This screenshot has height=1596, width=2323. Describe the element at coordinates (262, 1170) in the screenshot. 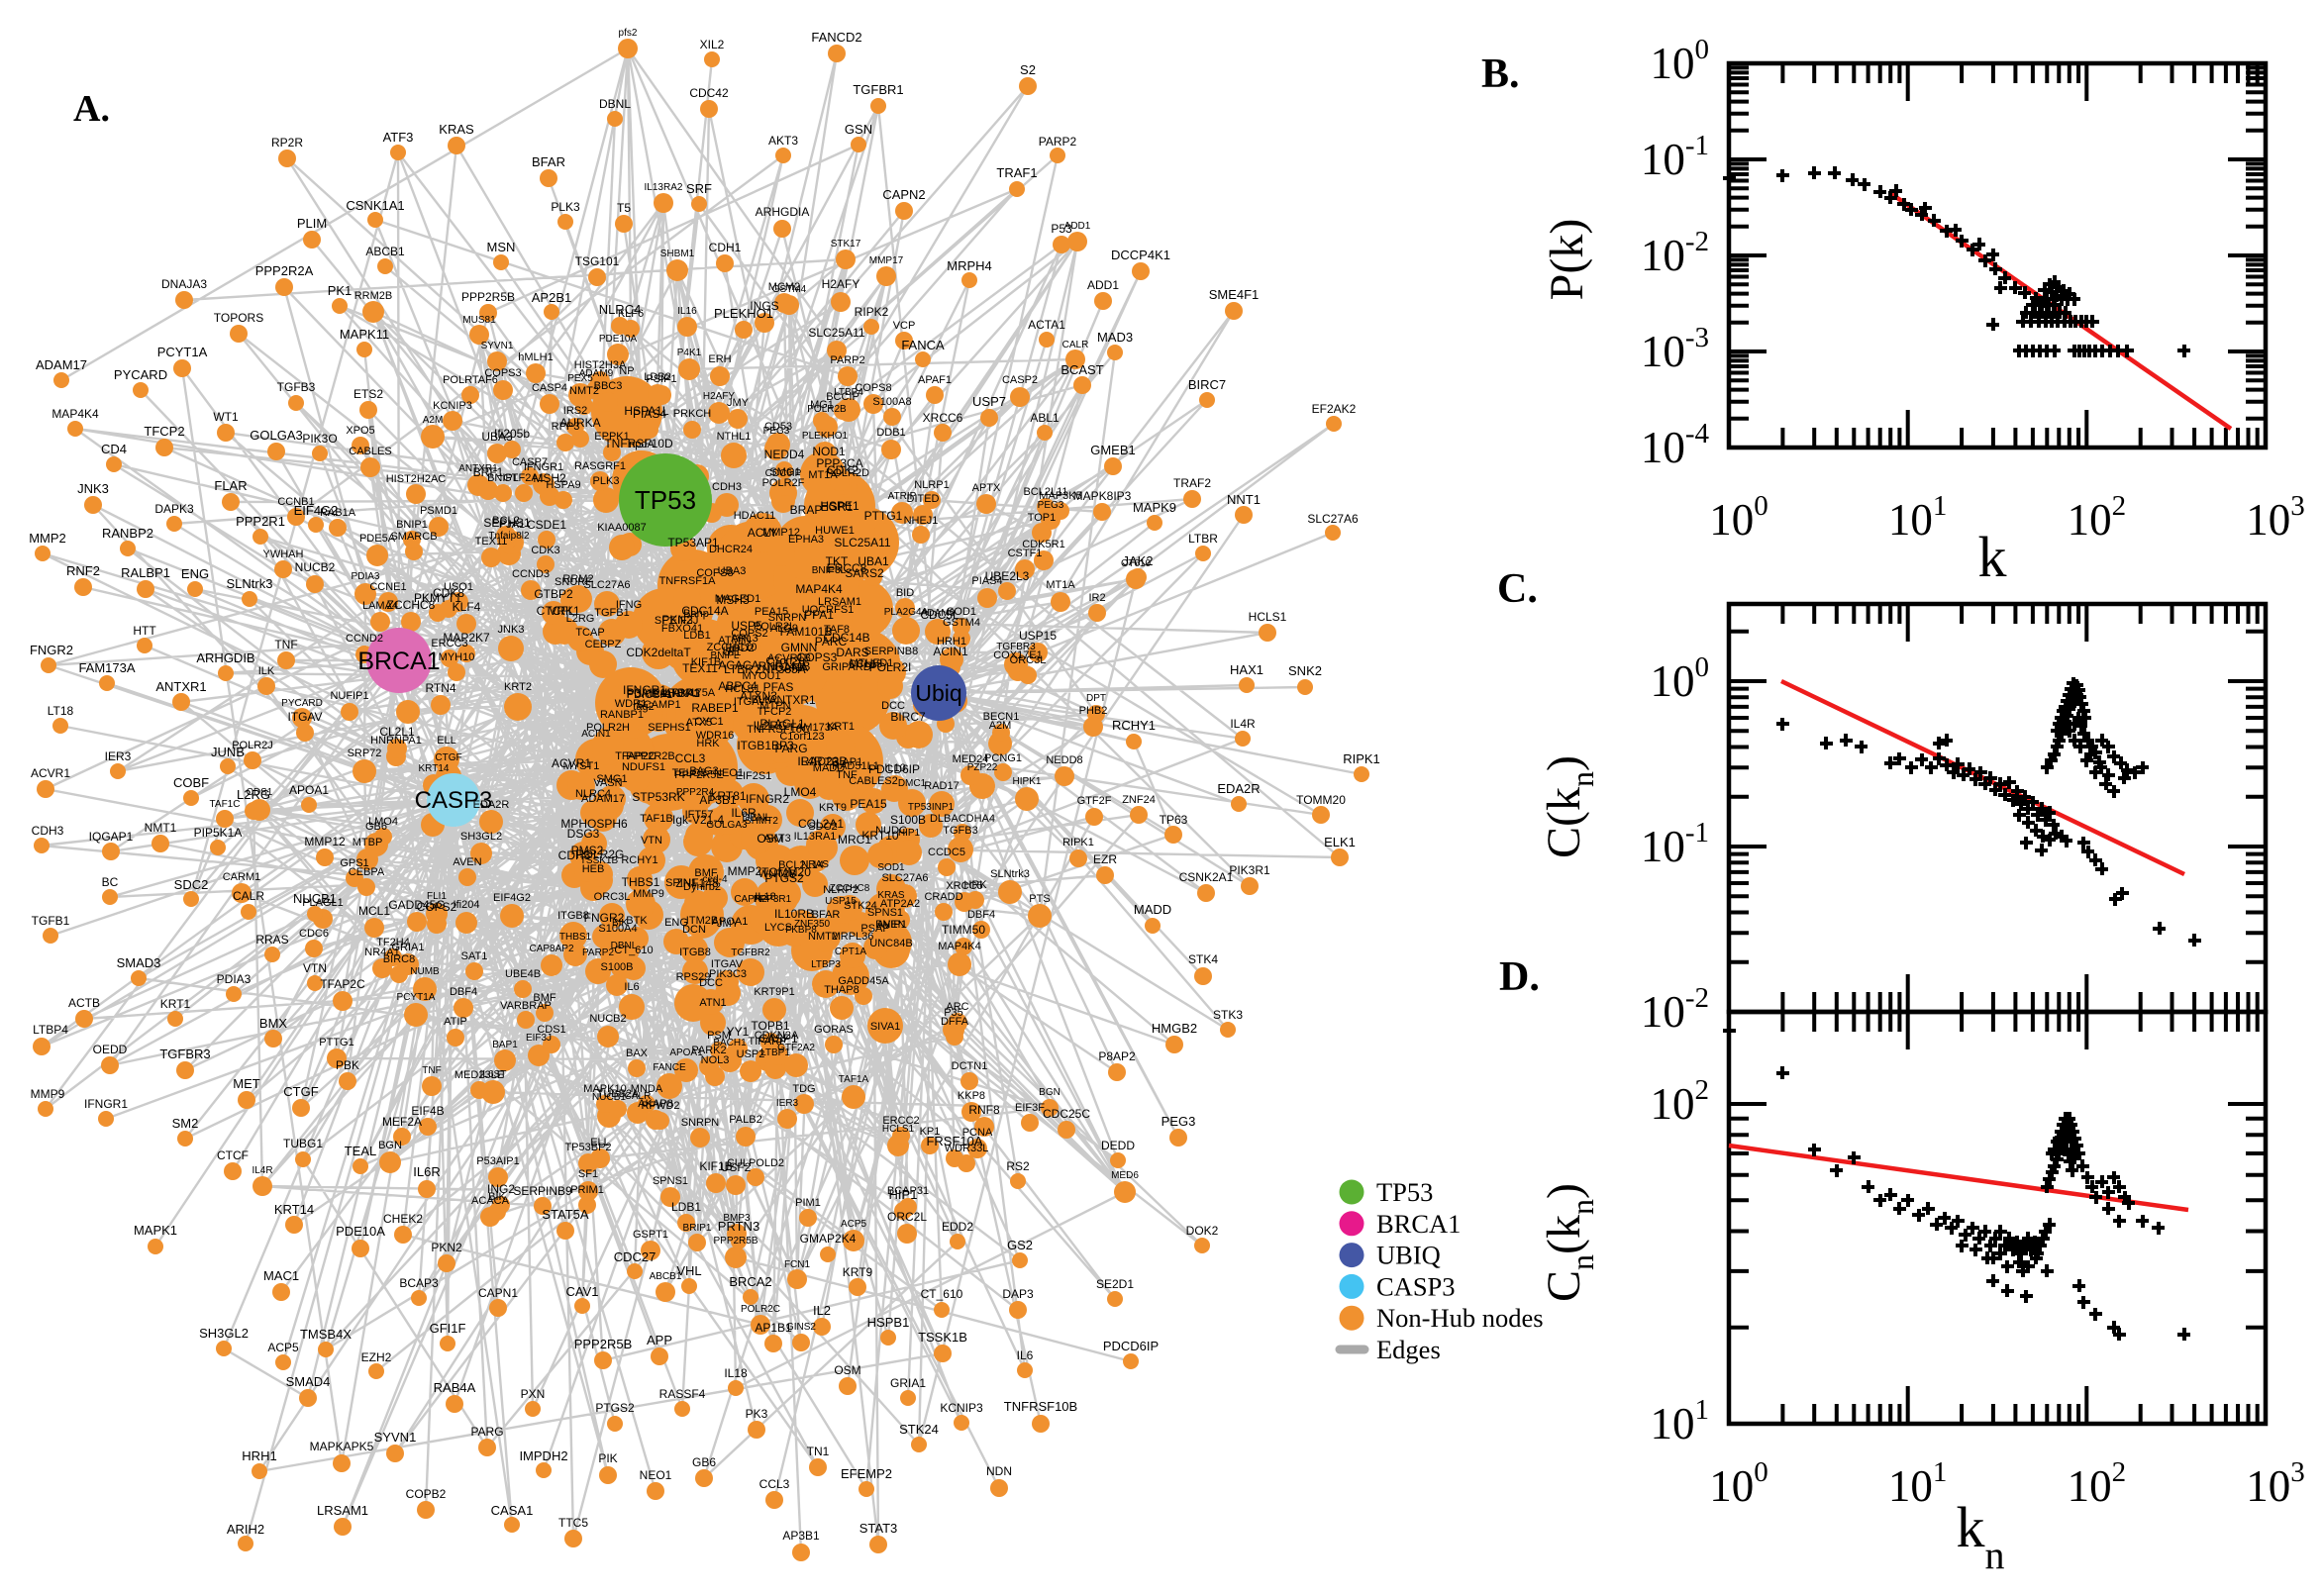

I see `svg-text: IL4R` at that location.